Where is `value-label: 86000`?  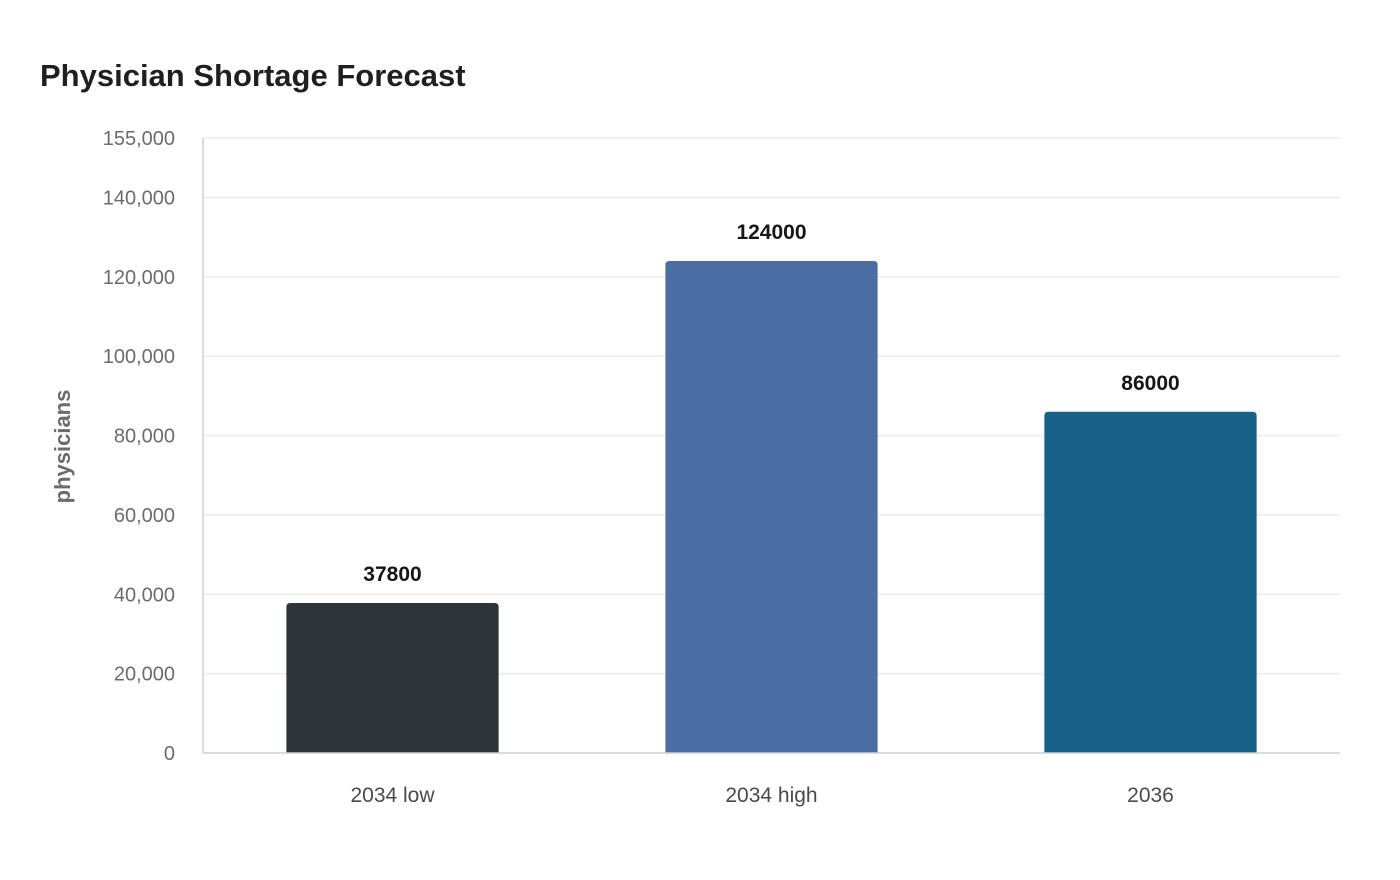
value-label: 86000 is located at coordinates (1150, 383).